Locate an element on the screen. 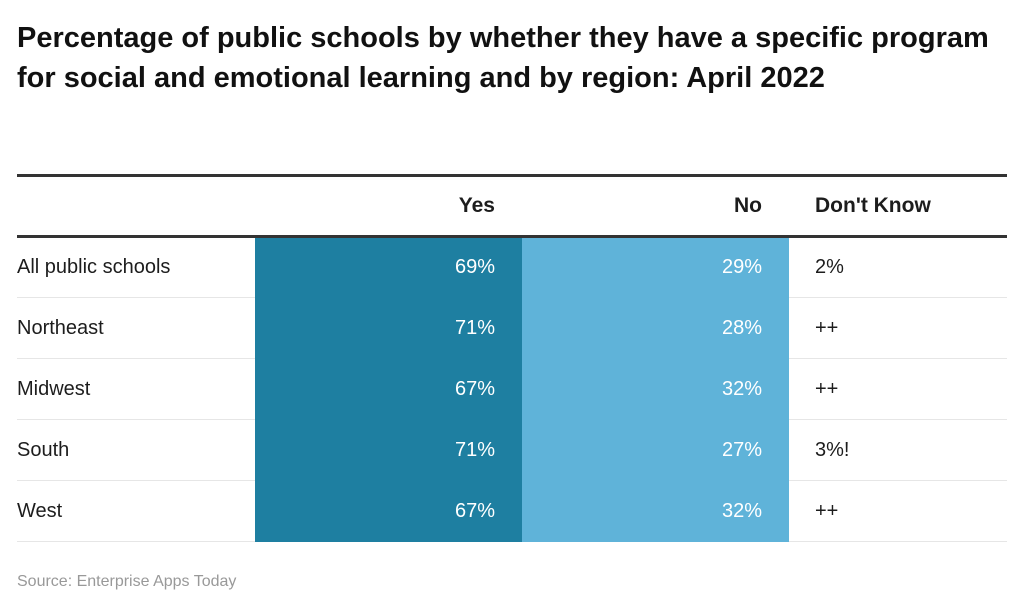 The height and width of the screenshot is (611, 1024). header-no: No is located at coordinates (655, 206).